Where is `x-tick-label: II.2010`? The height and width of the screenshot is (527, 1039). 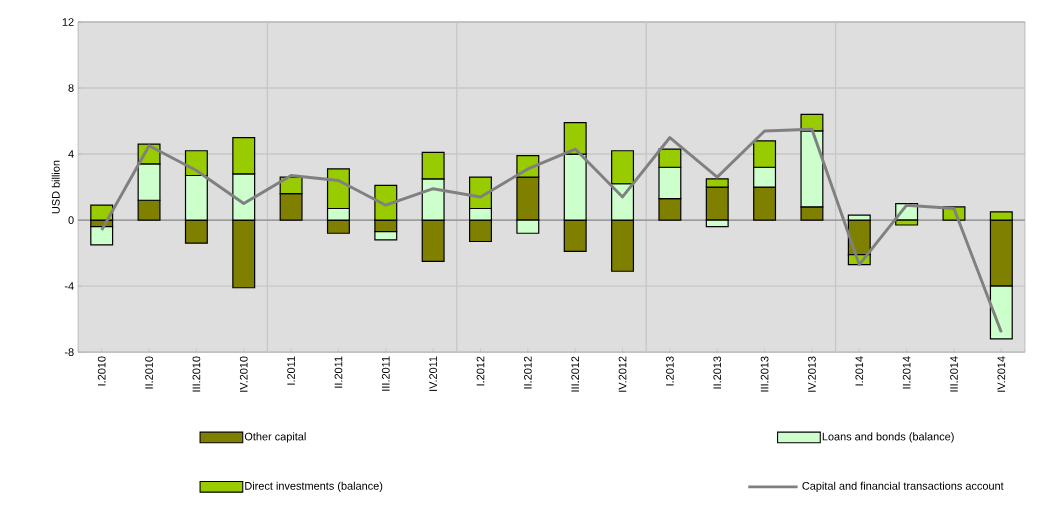 x-tick-label: II.2010 is located at coordinates (149, 372).